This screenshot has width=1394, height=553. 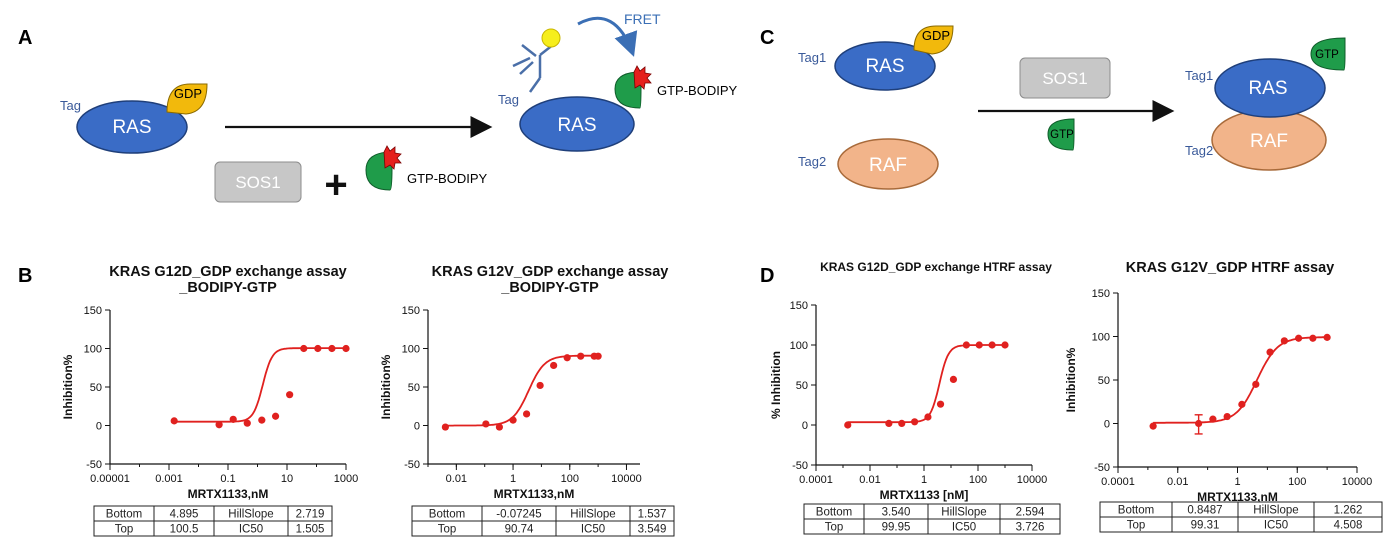 I want to click on chart-title: KRAS G12D_GDP exchange HTRF assay, so click(x=936, y=267).